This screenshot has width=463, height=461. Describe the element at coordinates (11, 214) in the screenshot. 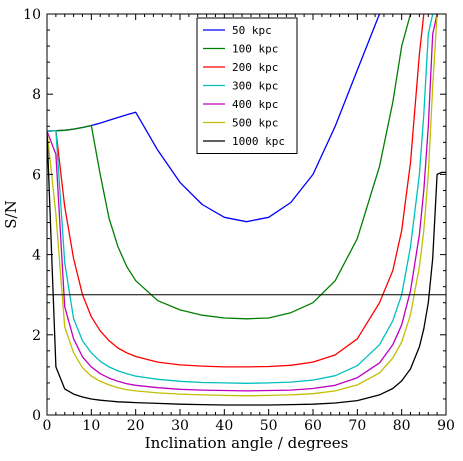

I see `y-axis-label: S/N` at that location.